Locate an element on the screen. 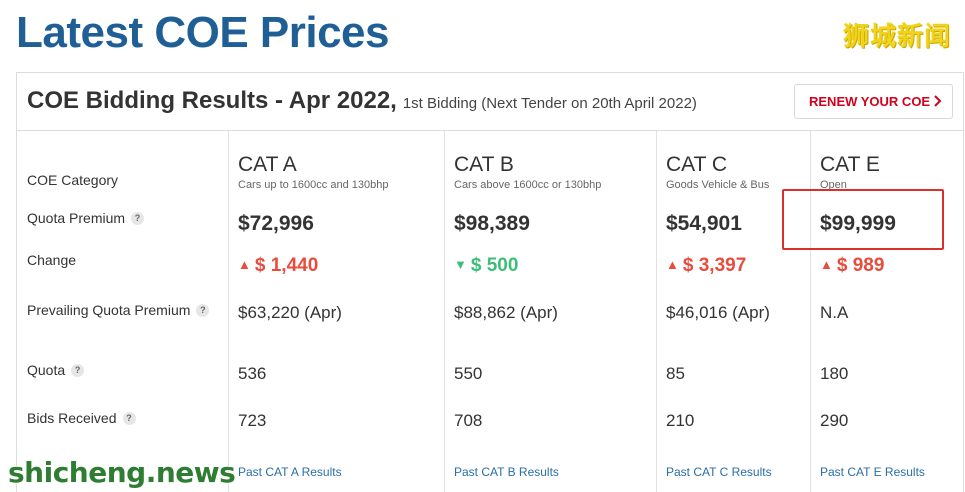 The height and width of the screenshot is (492, 965). cat-b-name: CAT B is located at coordinates (484, 164).